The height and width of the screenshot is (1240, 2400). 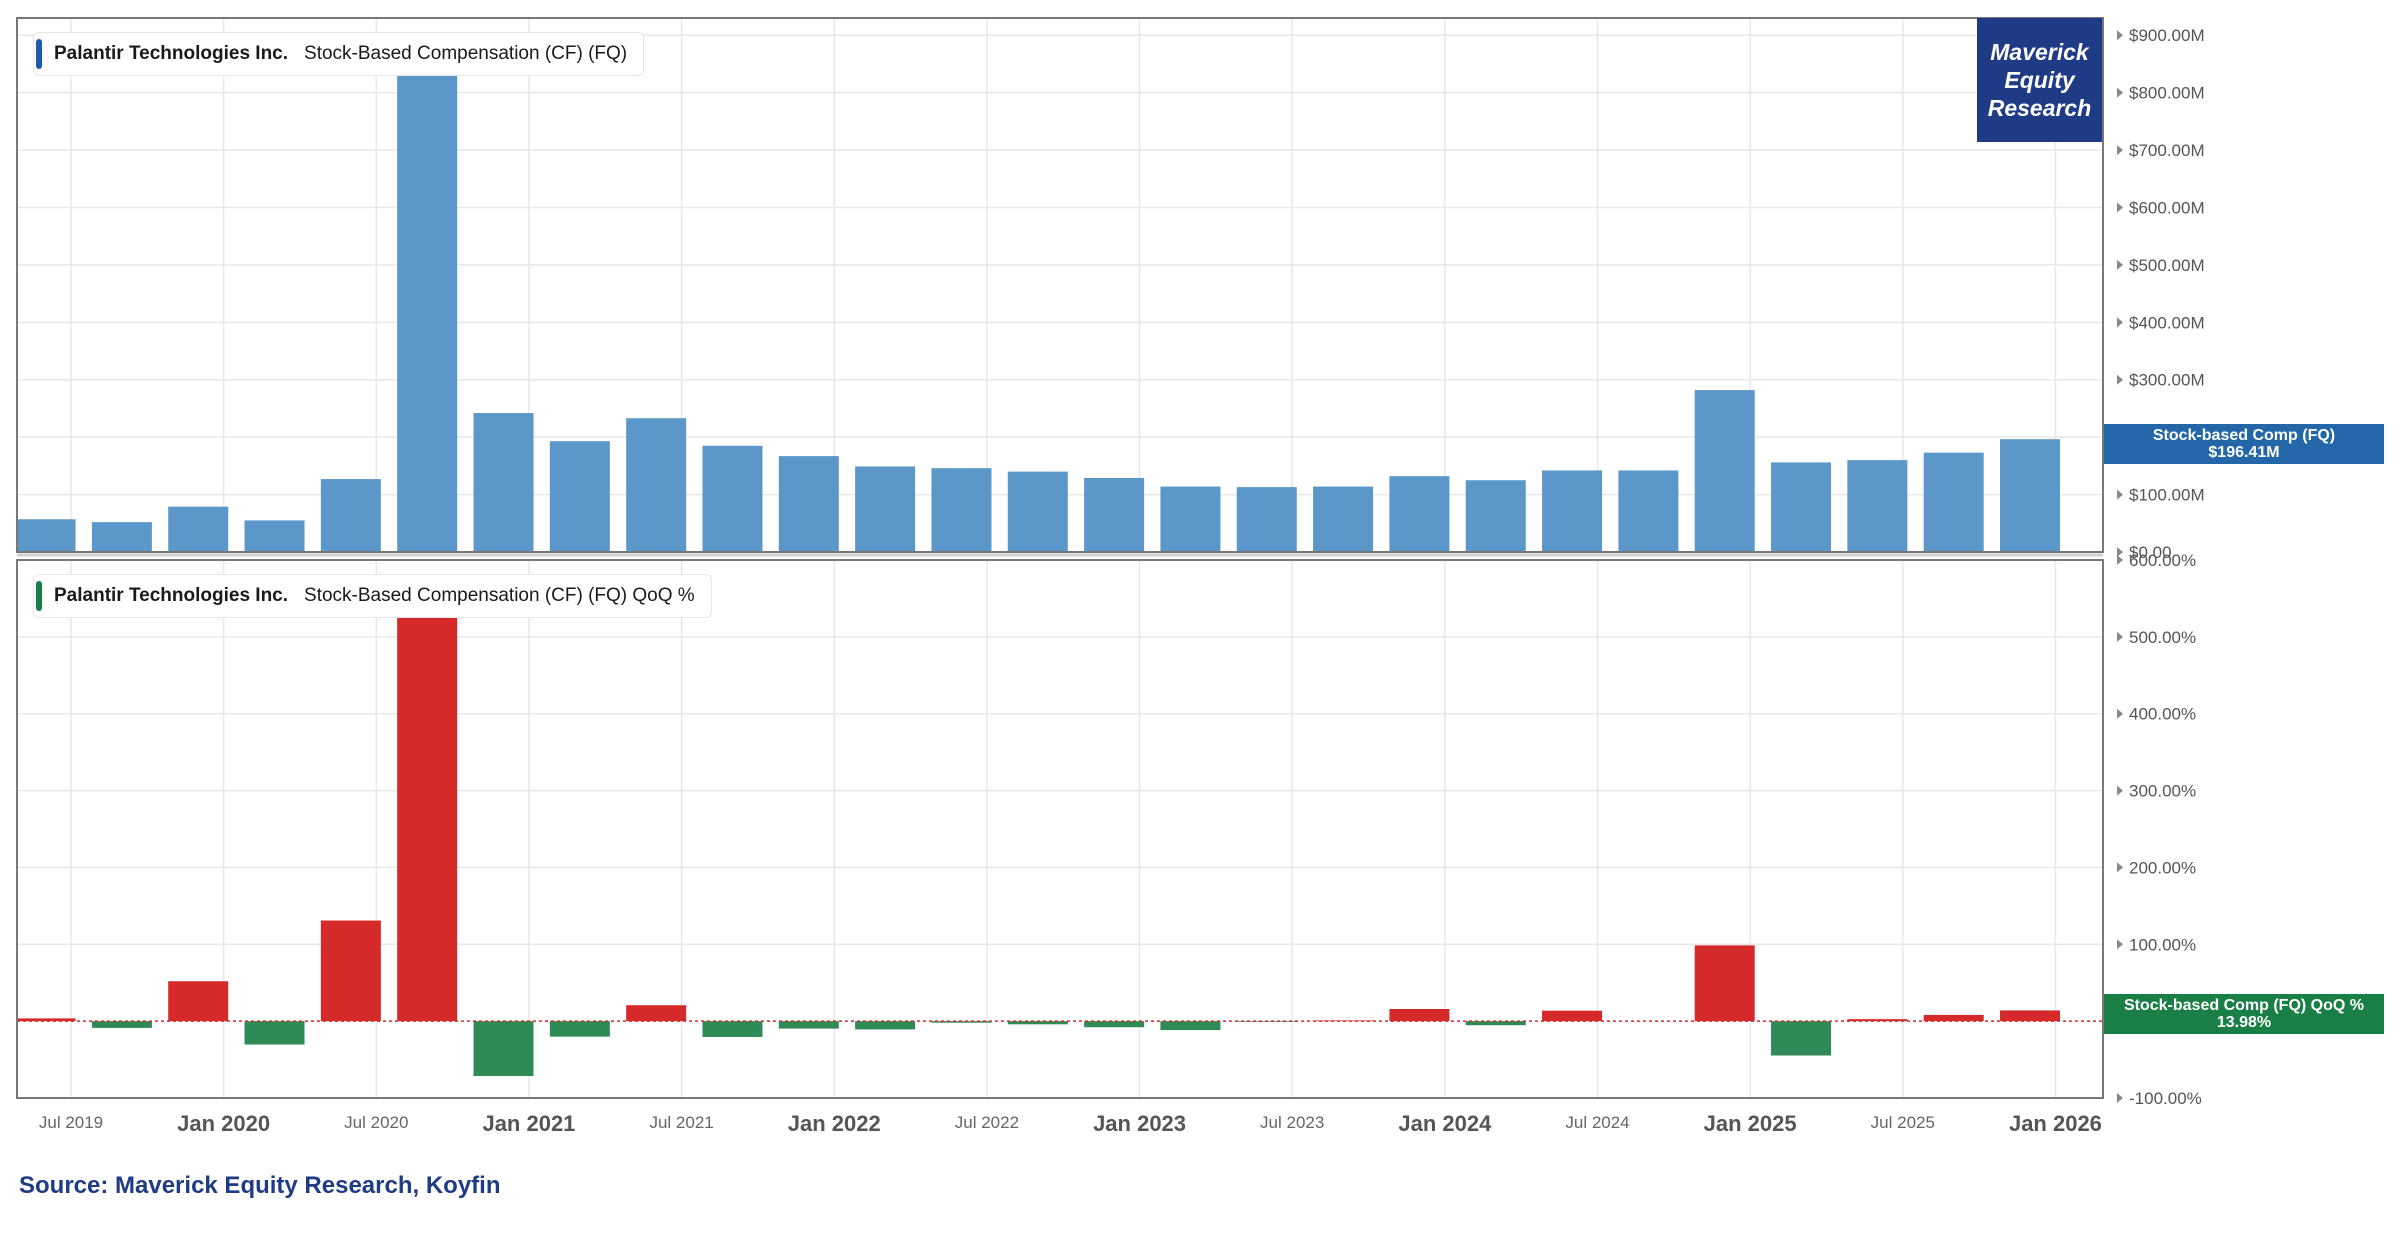 I want to click on xtick-label-10: Jul 2024, so click(x=1597, y=1122).